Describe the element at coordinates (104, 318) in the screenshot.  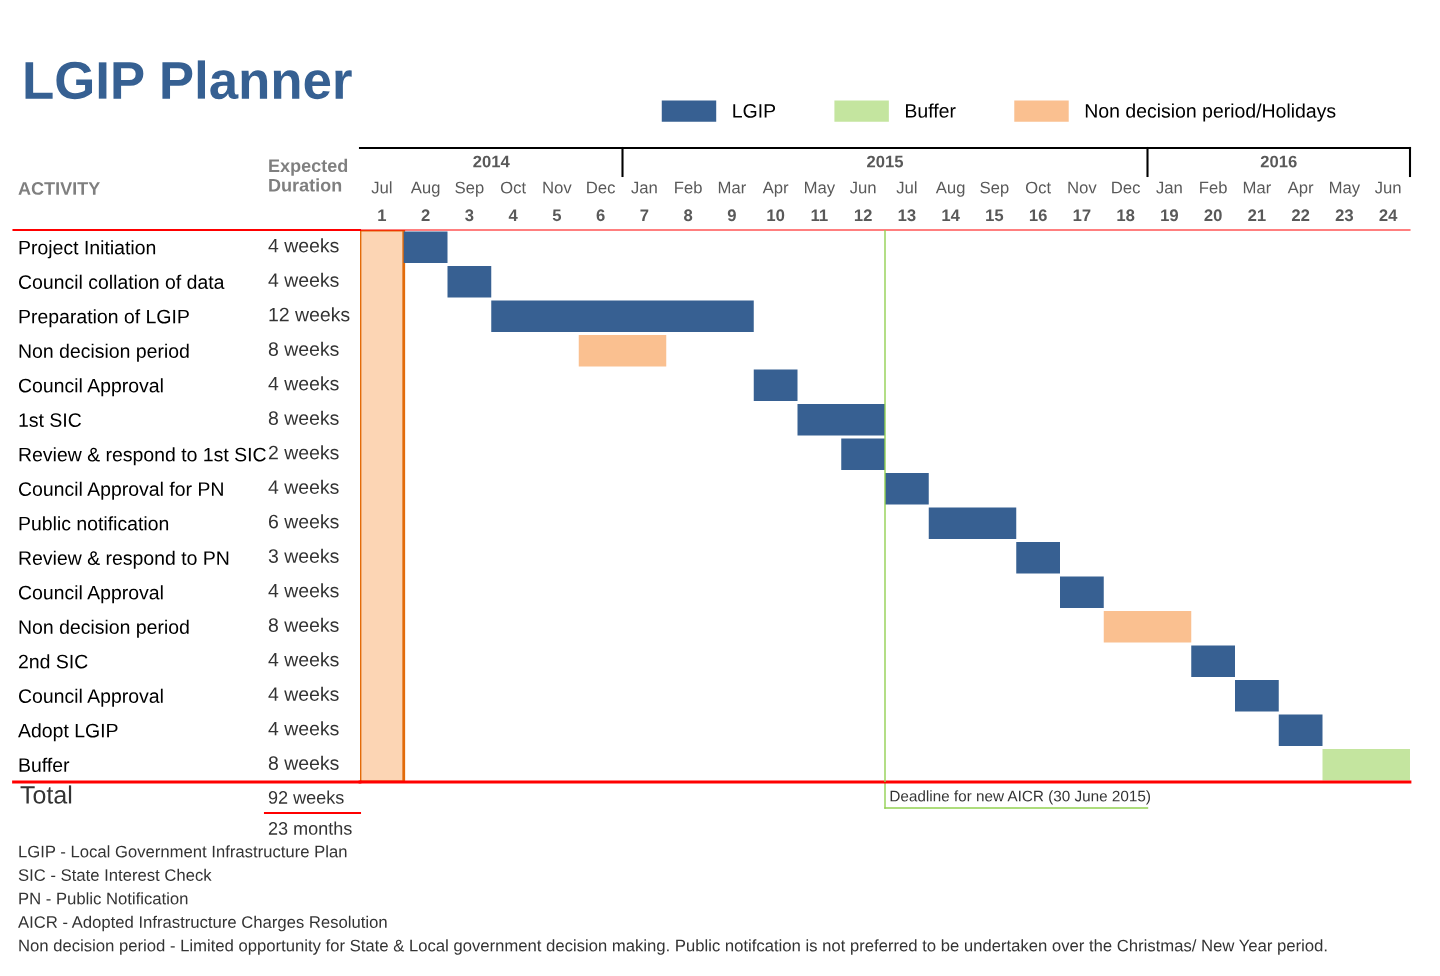
I see `y-tick-label: Preparation of LGIP` at that location.